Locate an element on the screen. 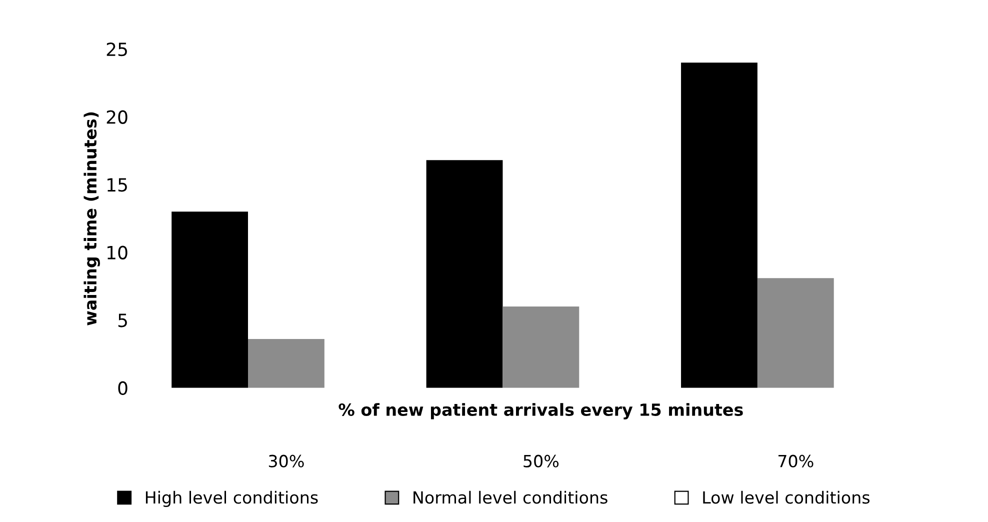 The height and width of the screenshot is (522, 988). y-tick-label: 10 is located at coordinates (118, 253).